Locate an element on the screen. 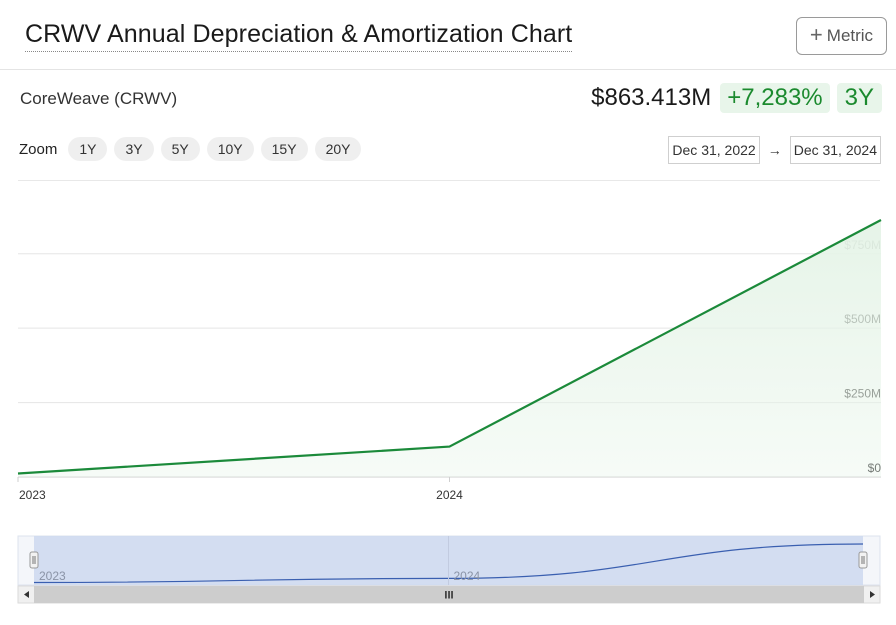 Image resolution: width=896 pixels, height=625 pixels. scrollbar-thumb is located at coordinates (449, 594).